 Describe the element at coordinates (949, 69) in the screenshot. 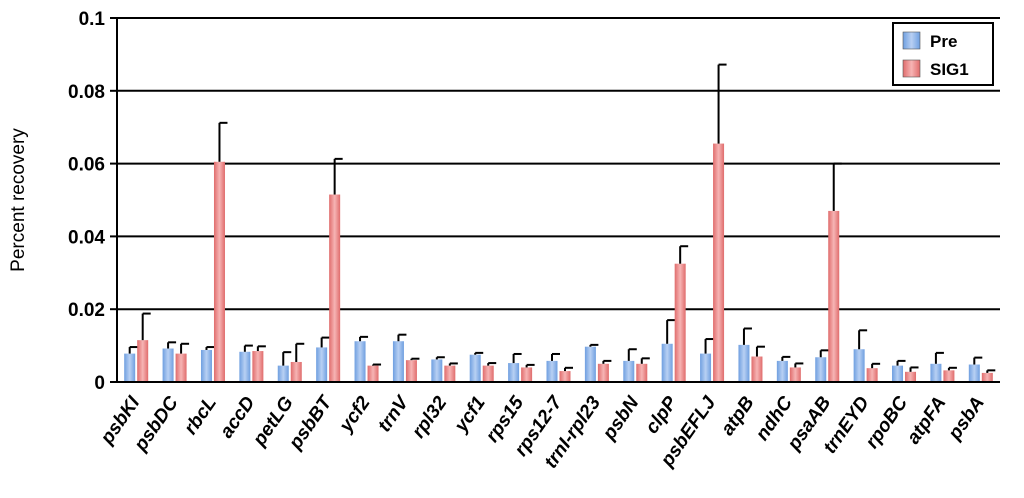

I see `legend-label-sig1: SIG1` at that location.